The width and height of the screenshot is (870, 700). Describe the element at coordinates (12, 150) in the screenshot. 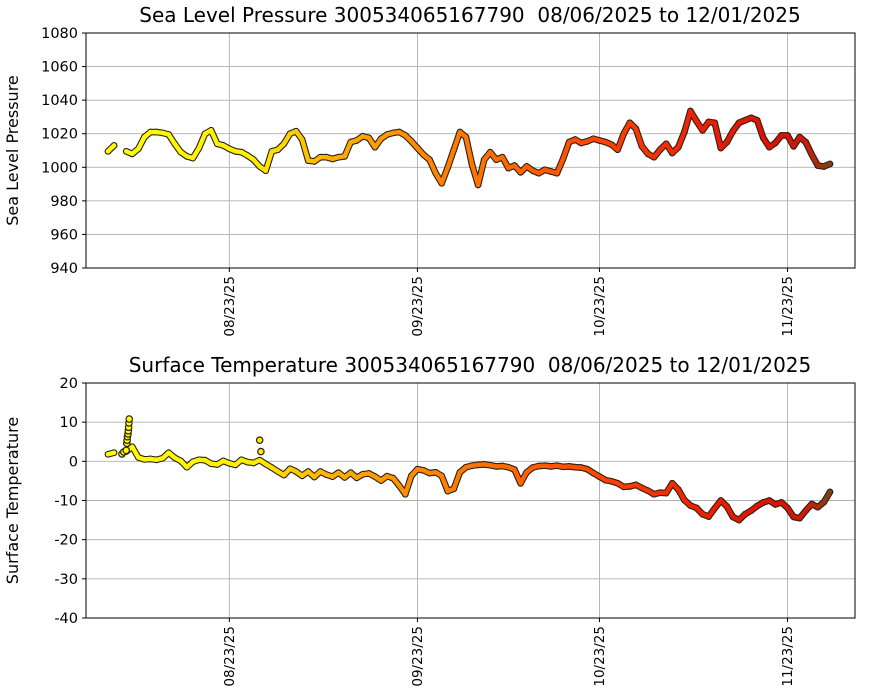

I see `pressure-y-axis-label: Sea Level Pressure` at that location.